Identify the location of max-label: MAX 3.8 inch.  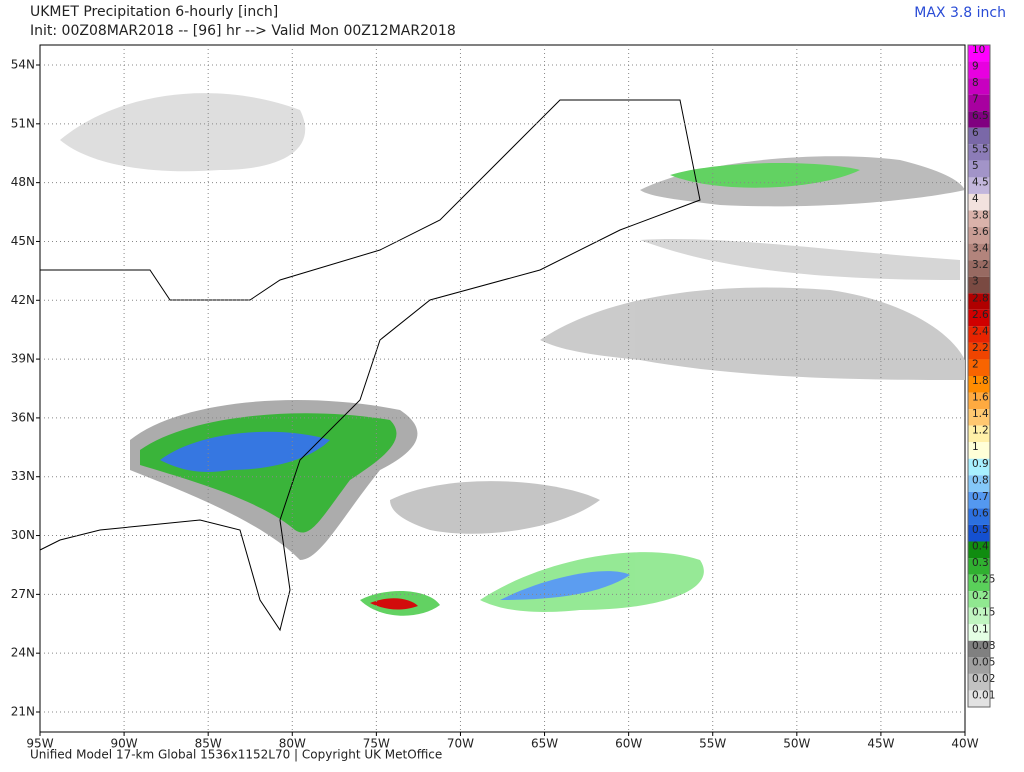
(960, 13).